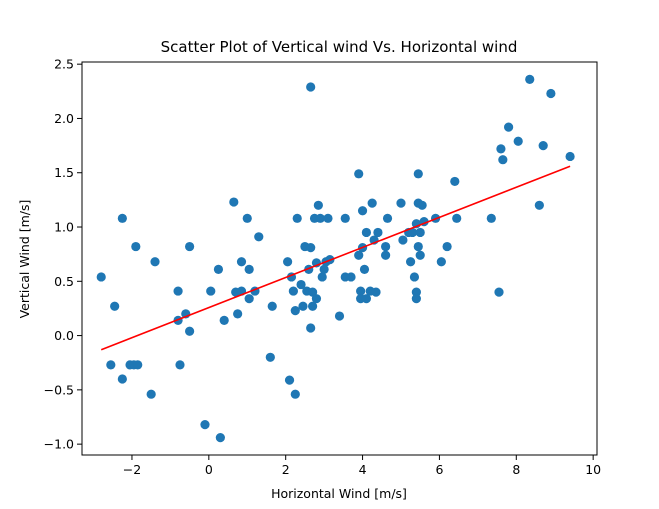 This screenshot has width=659, height=509. Describe the element at coordinates (64, 118) in the screenshot. I see `y-tick-label: 2.0` at that location.